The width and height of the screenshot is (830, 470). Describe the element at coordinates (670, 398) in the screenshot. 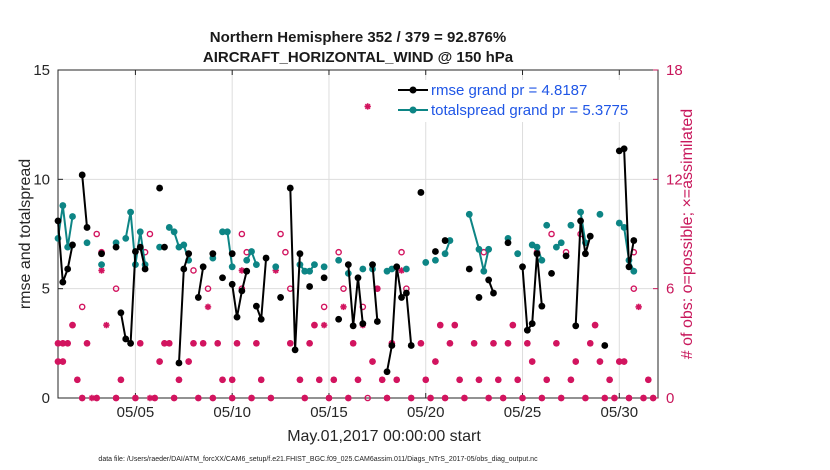

I see `y-right-tick-label: 0` at that location.